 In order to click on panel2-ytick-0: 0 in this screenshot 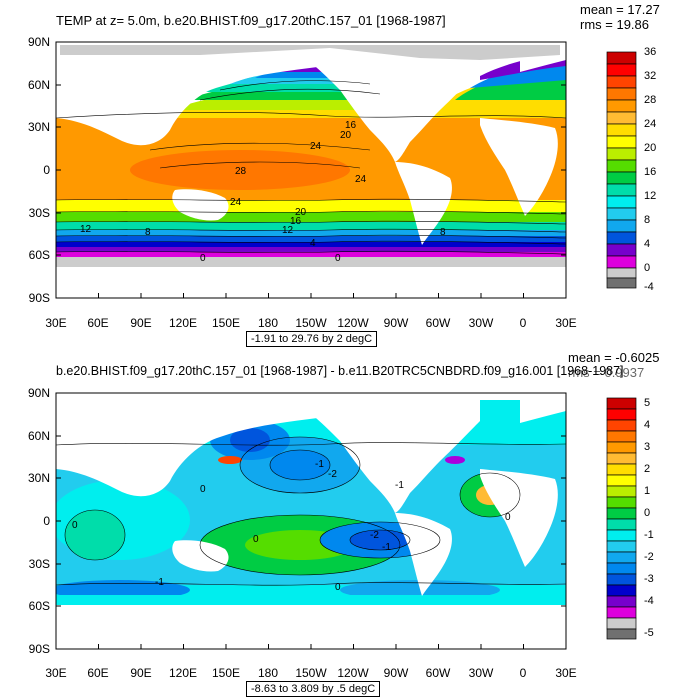, I will do `click(46, 521)`.